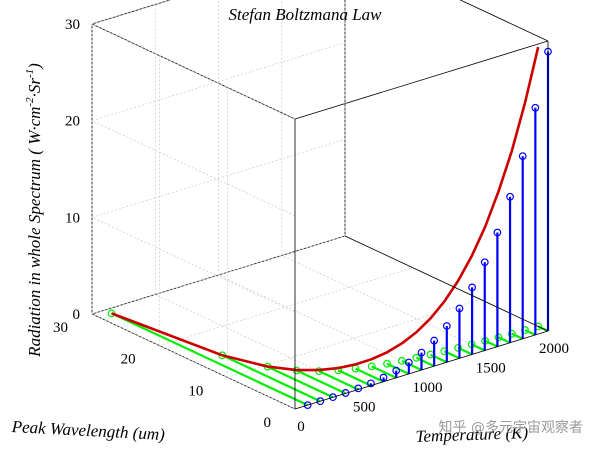 The height and width of the screenshot is (450, 600). Describe the element at coordinates (305, 14) in the screenshot. I see `chart-title: Stefan Boltzmana Law` at that location.